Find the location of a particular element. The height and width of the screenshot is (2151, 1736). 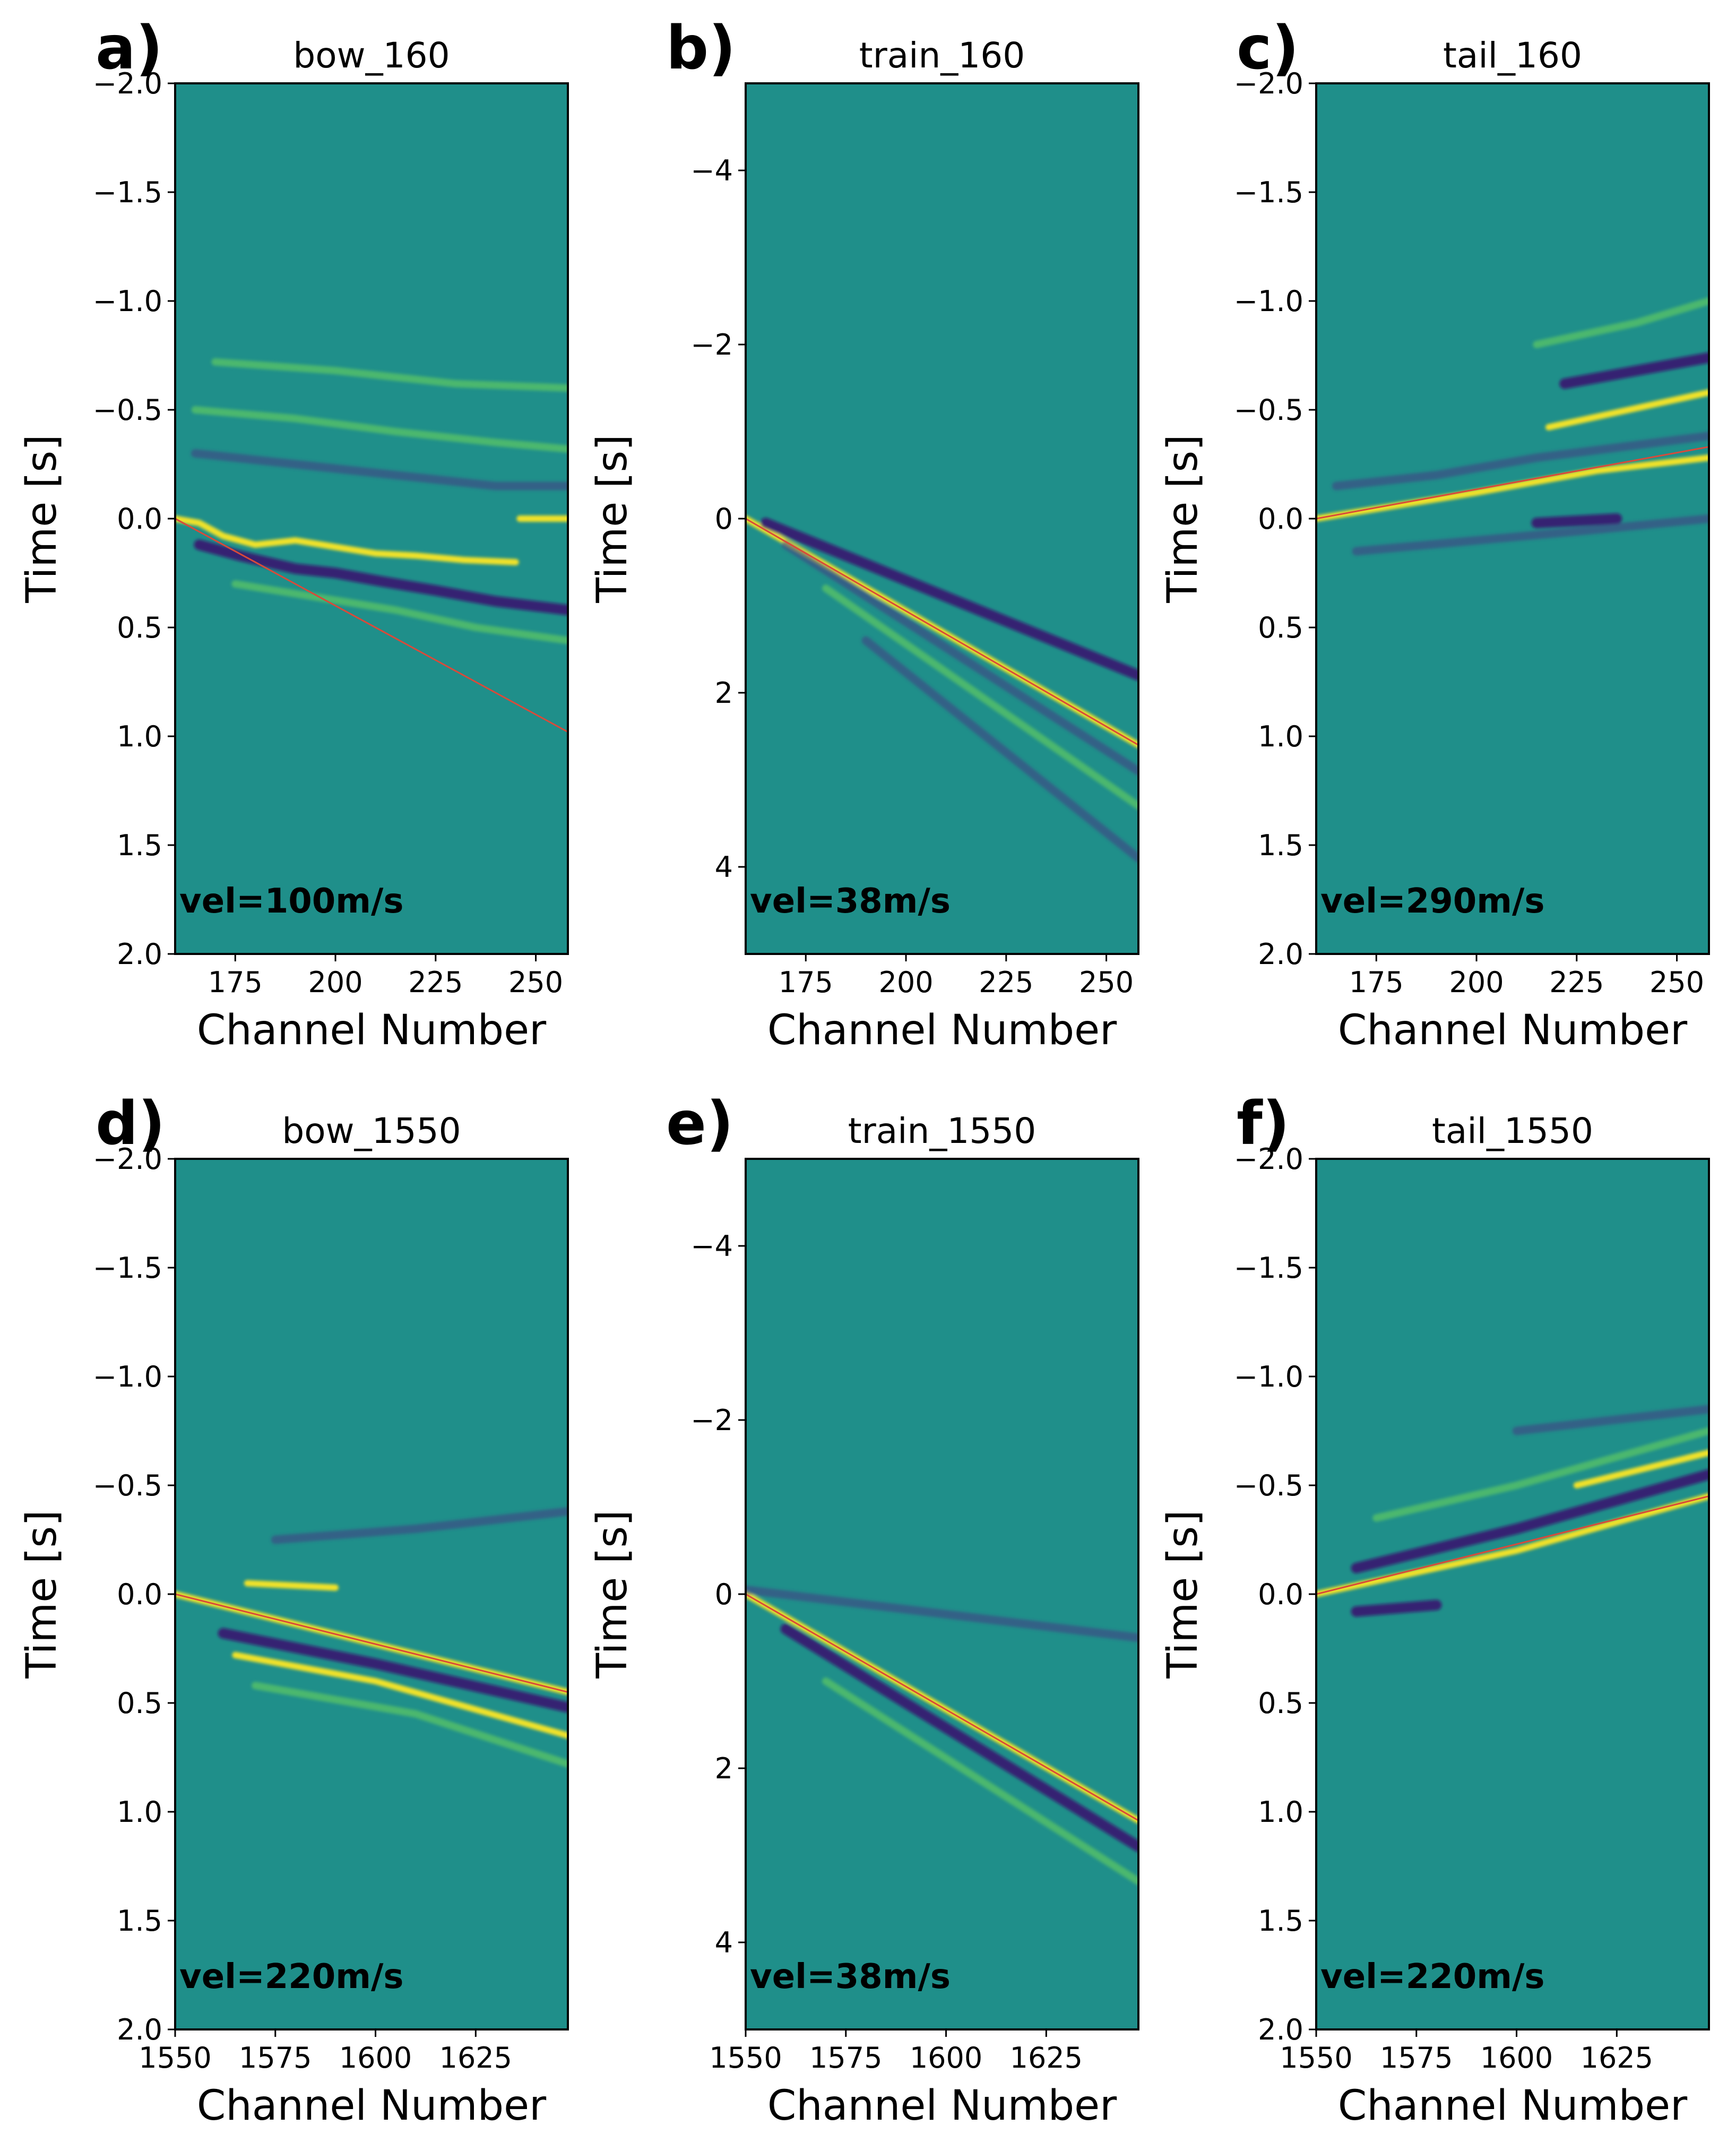

panel-letter: b) is located at coordinates (701, 48).